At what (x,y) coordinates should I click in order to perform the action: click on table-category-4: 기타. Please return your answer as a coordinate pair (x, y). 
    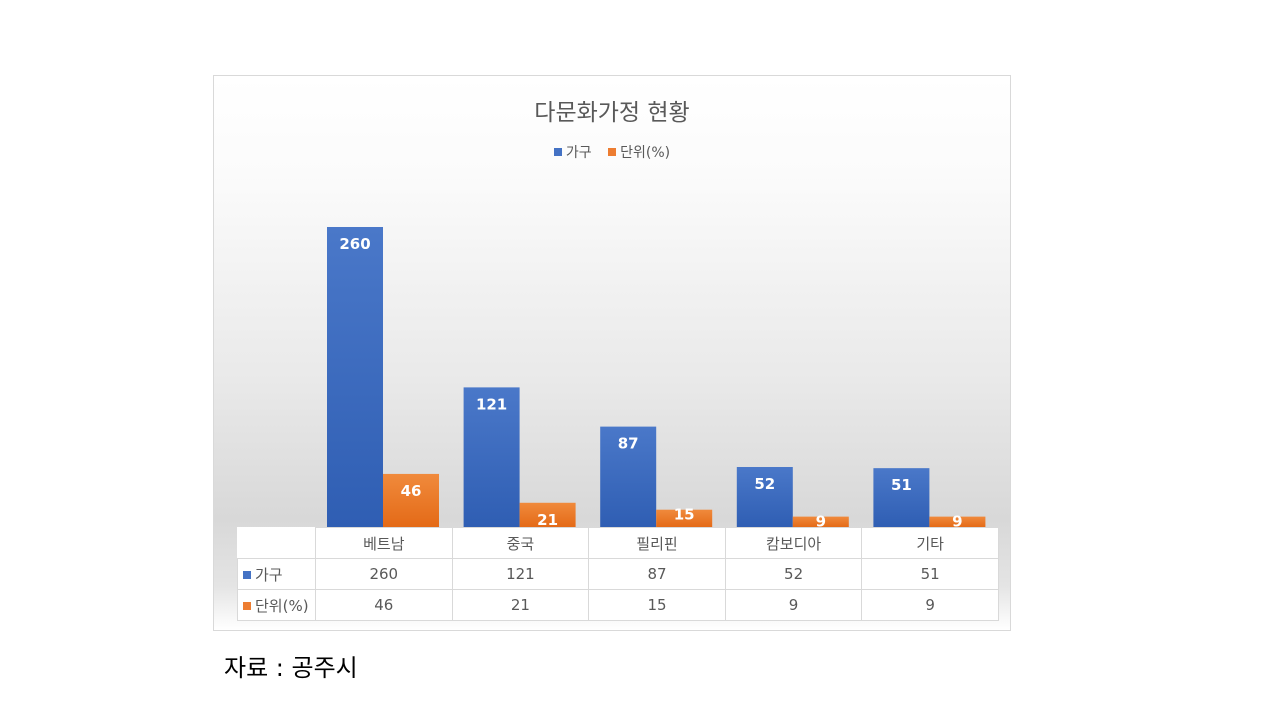
    Looking at the image, I should click on (930, 543).